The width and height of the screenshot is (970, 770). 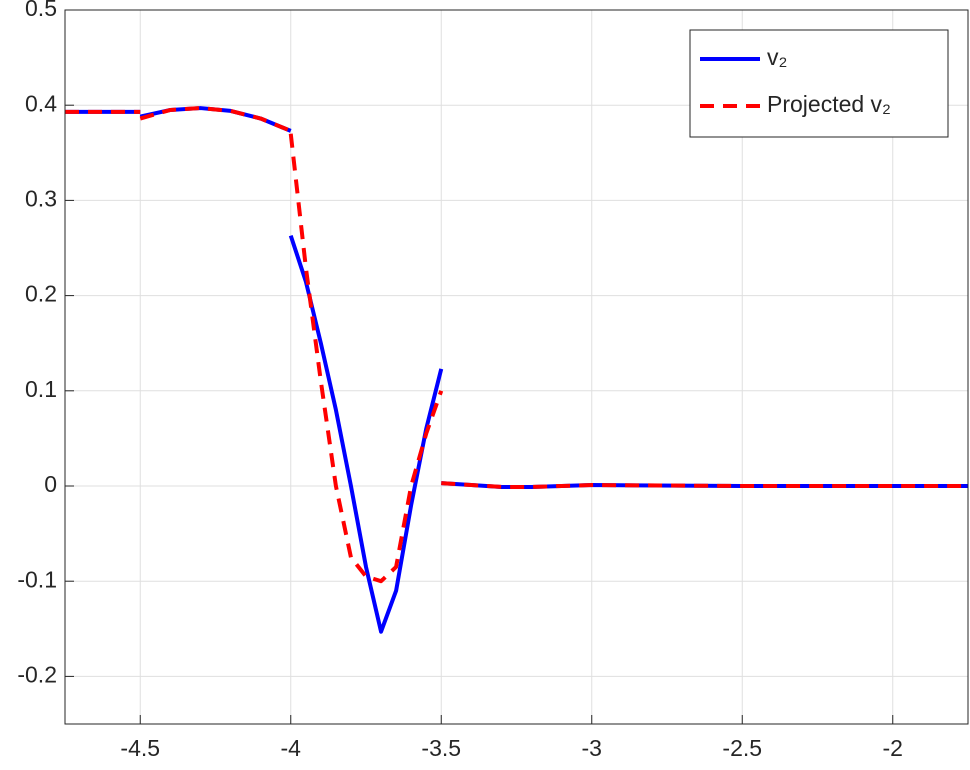 What do you see at coordinates (37, 674) in the screenshot?
I see `y-tick-label: -0.2` at bounding box center [37, 674].